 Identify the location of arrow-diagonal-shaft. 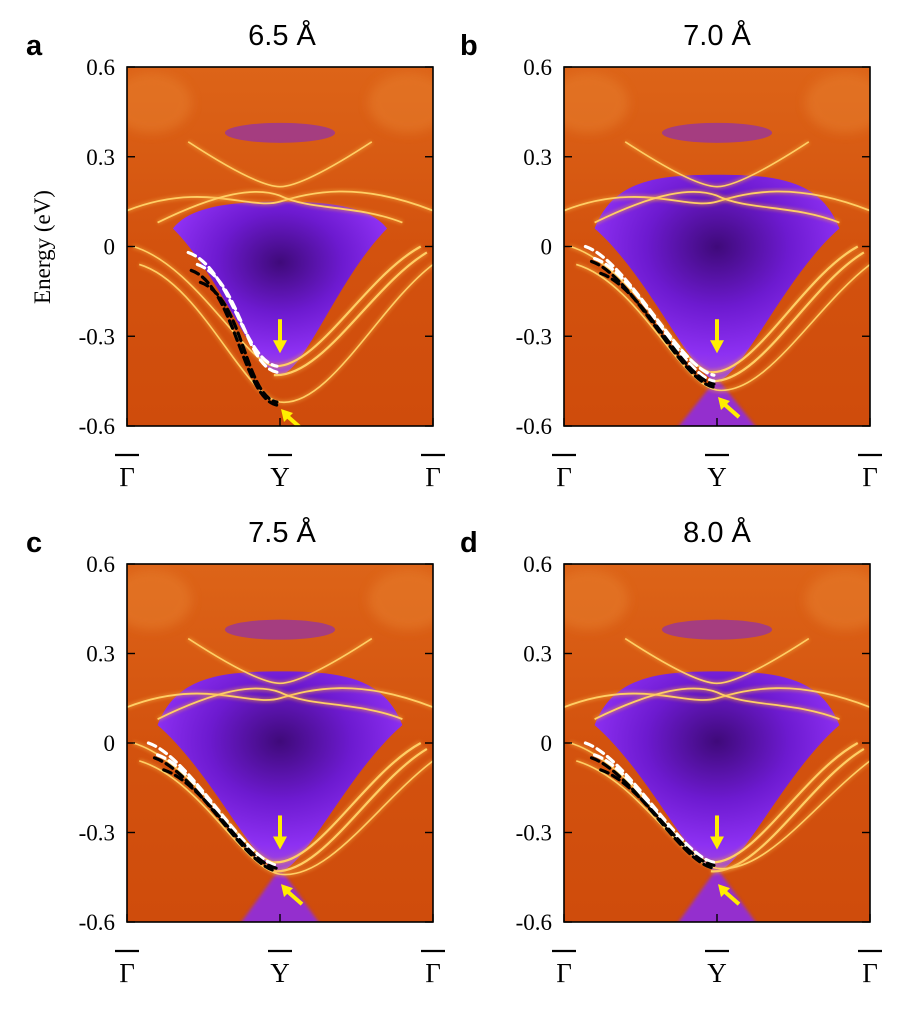
(731, 410).